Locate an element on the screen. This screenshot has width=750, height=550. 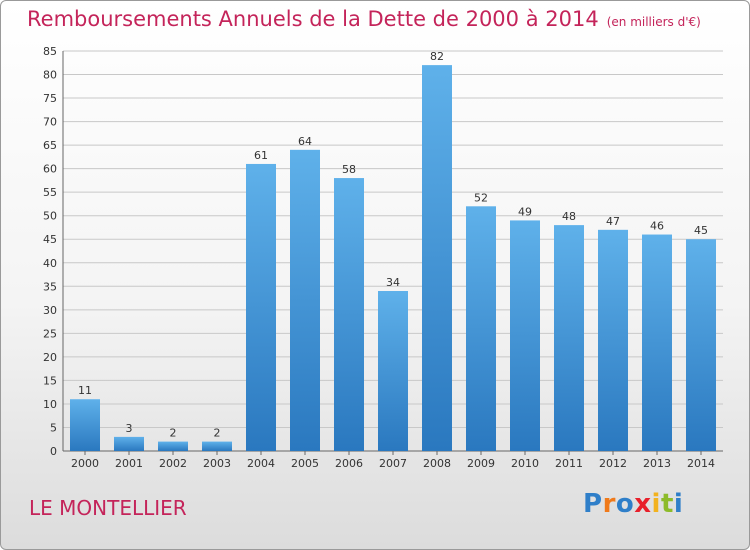
y-tick-label: 50 is located at coordinates (50, 216).